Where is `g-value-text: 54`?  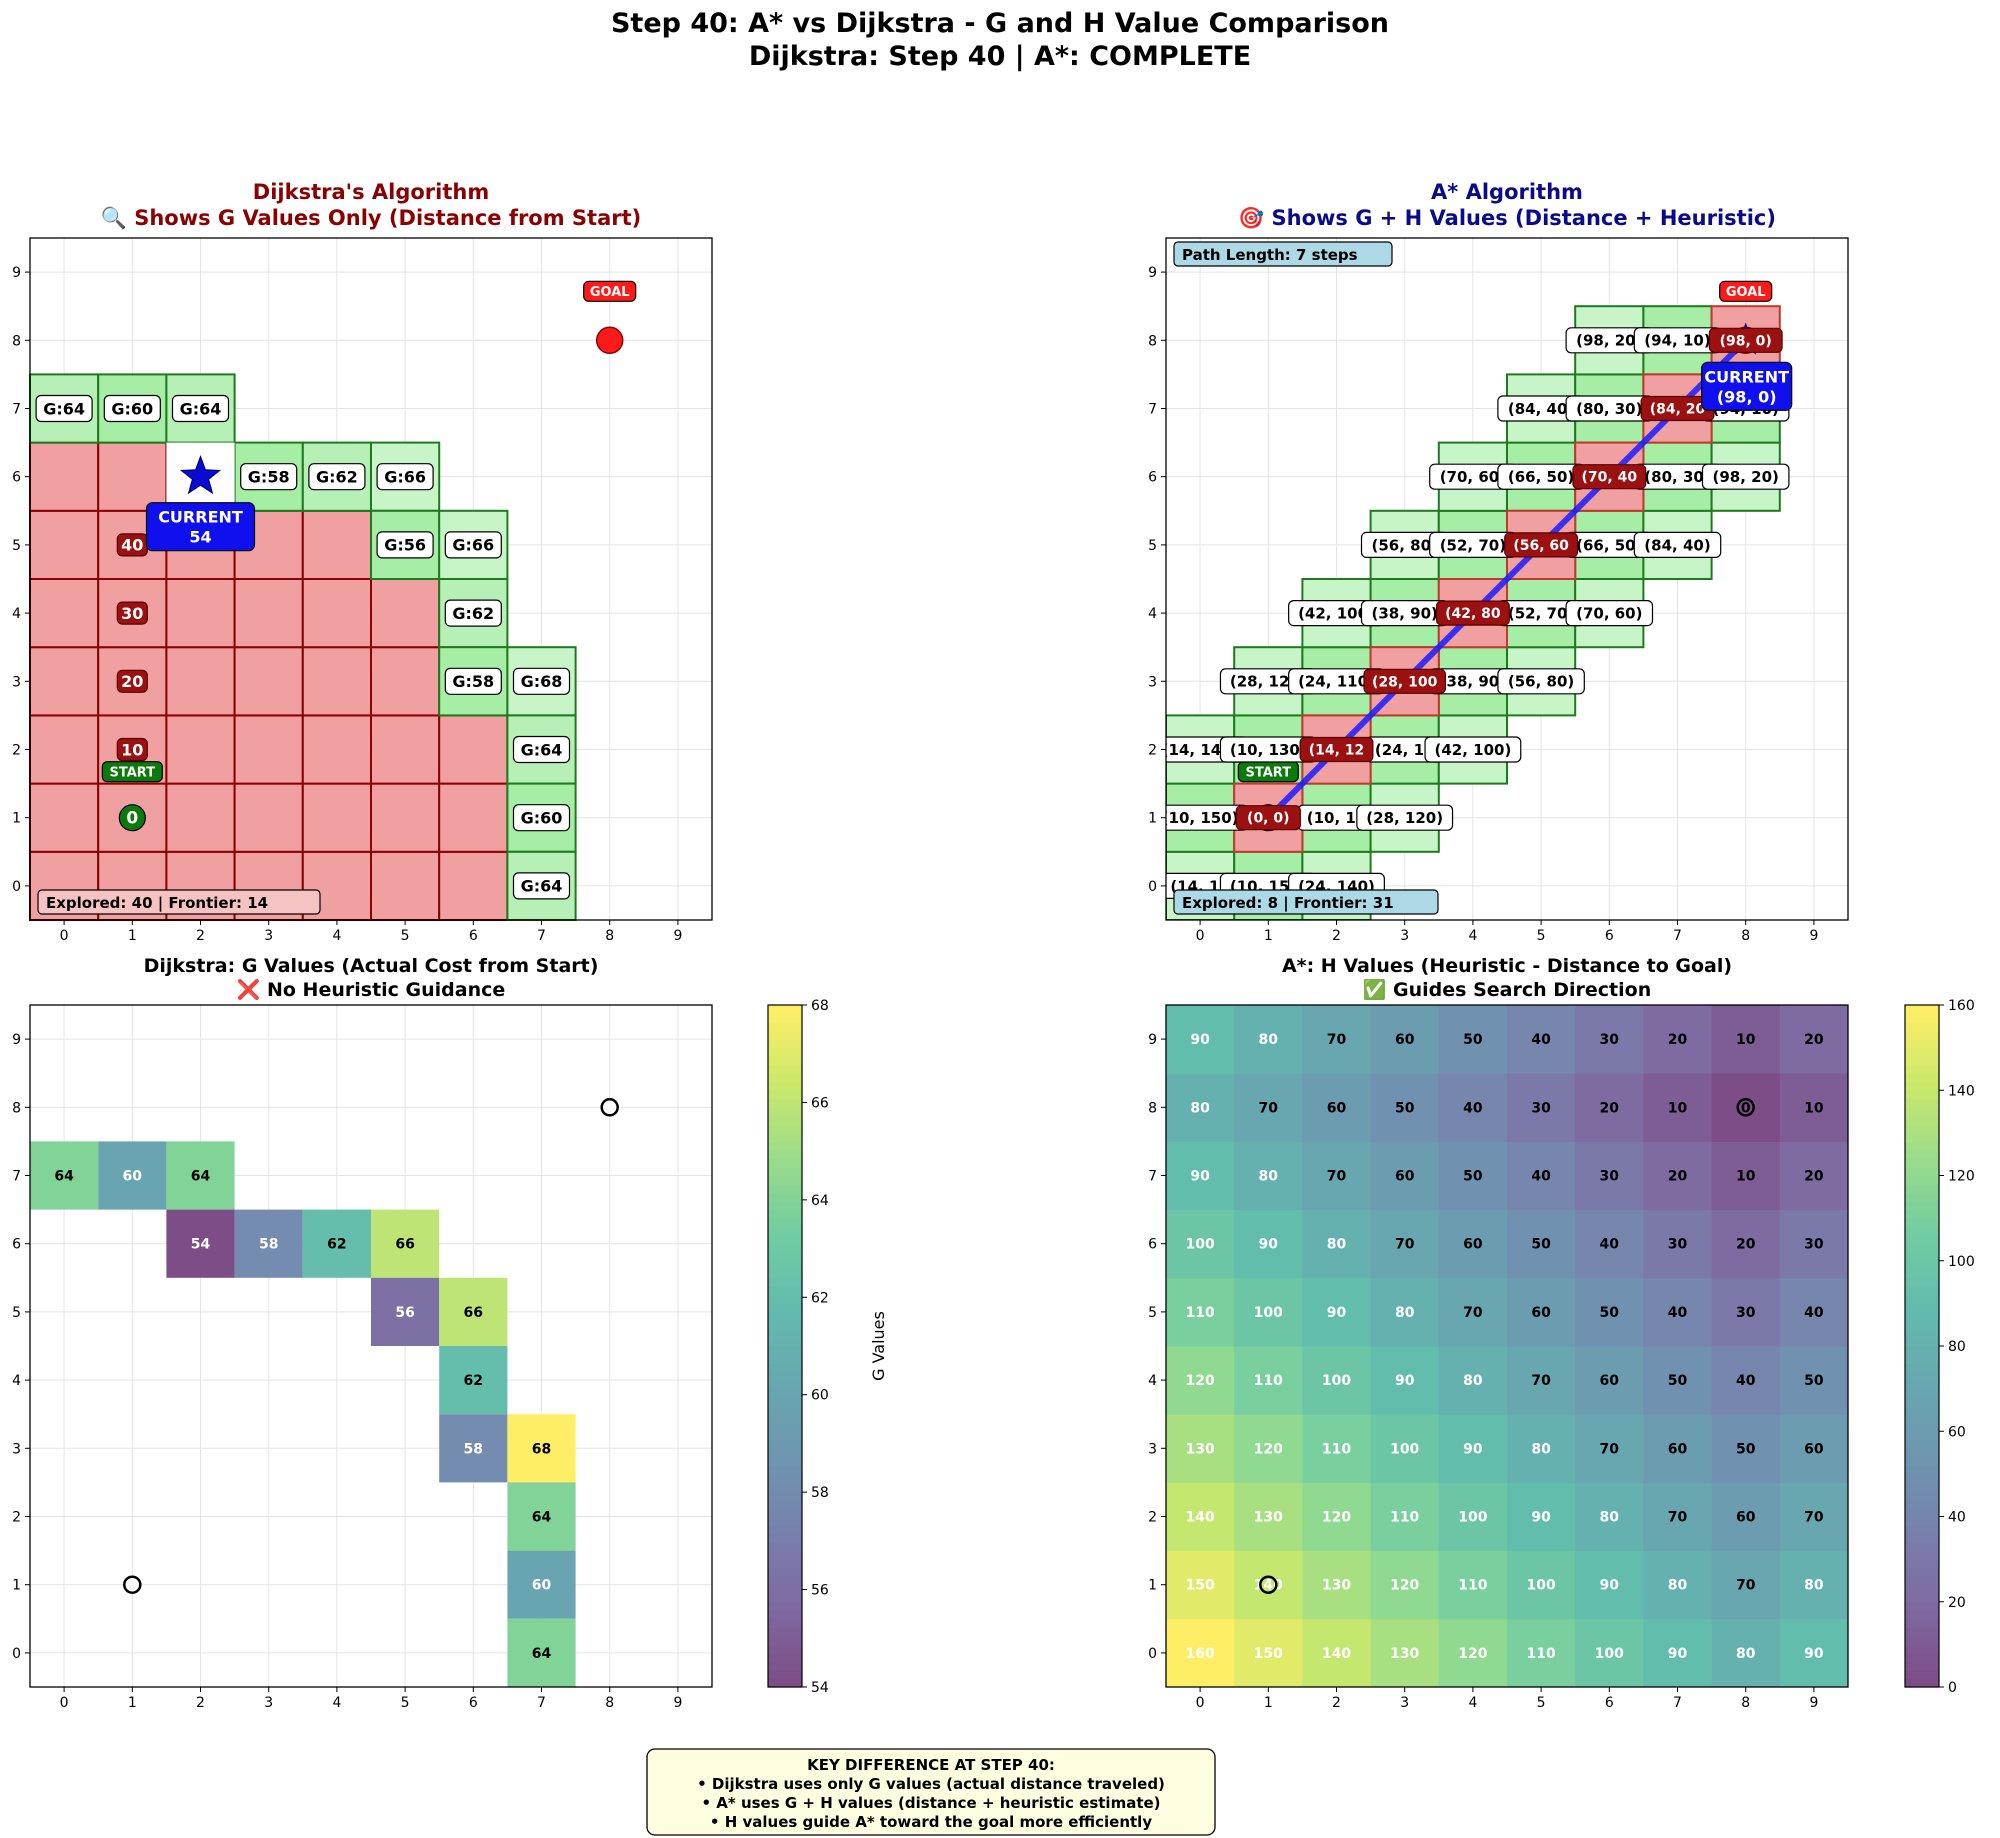 g-value-text: 54 is located at coordinates (201, 1245).